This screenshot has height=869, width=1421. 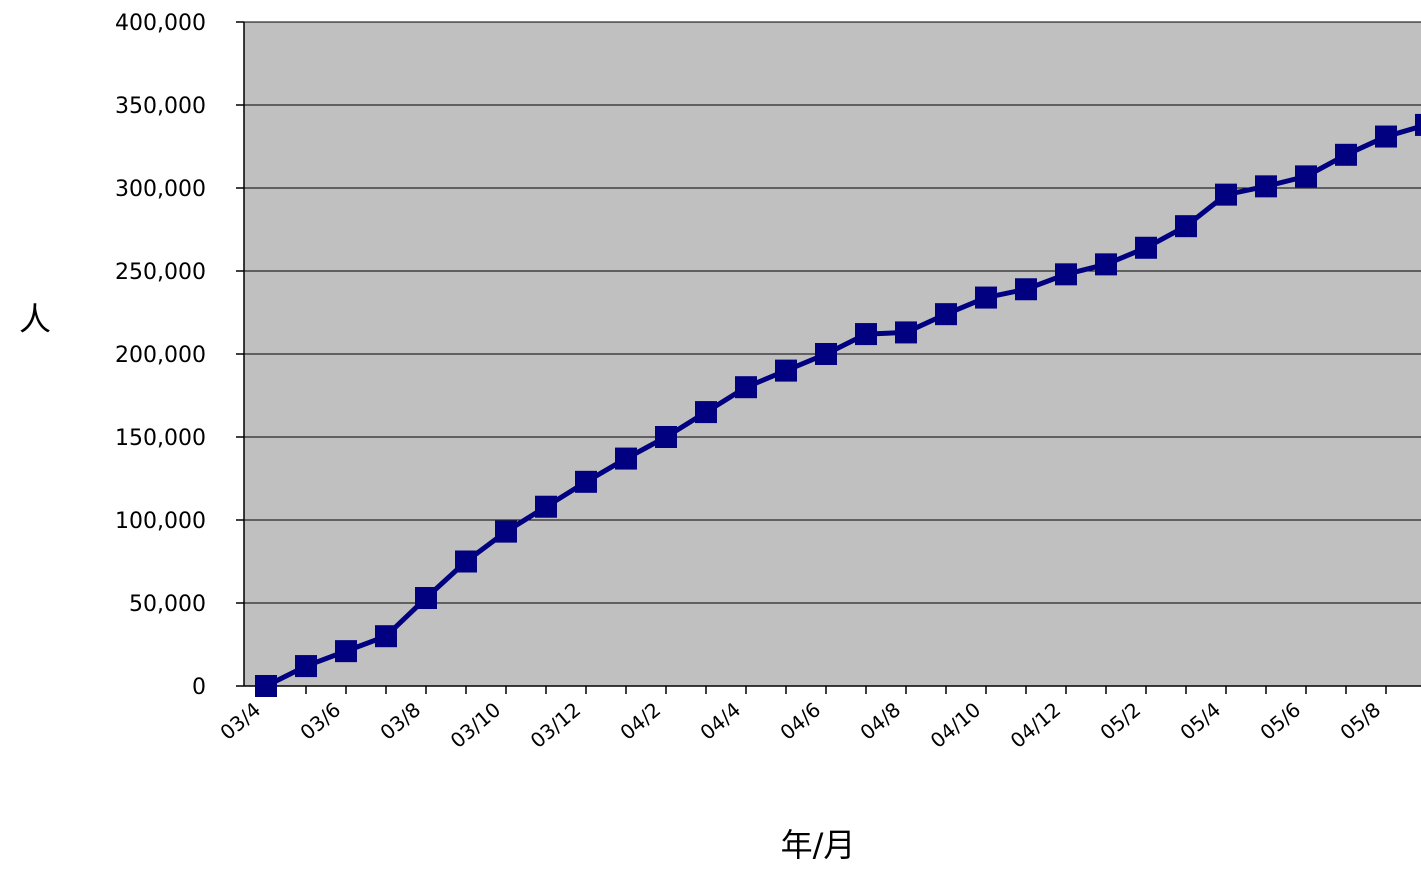 What do you see at coordinates (1280, 720) in the screenshot?
I see `x-tick-label: 05/6` at bounding box center [1280, 720].